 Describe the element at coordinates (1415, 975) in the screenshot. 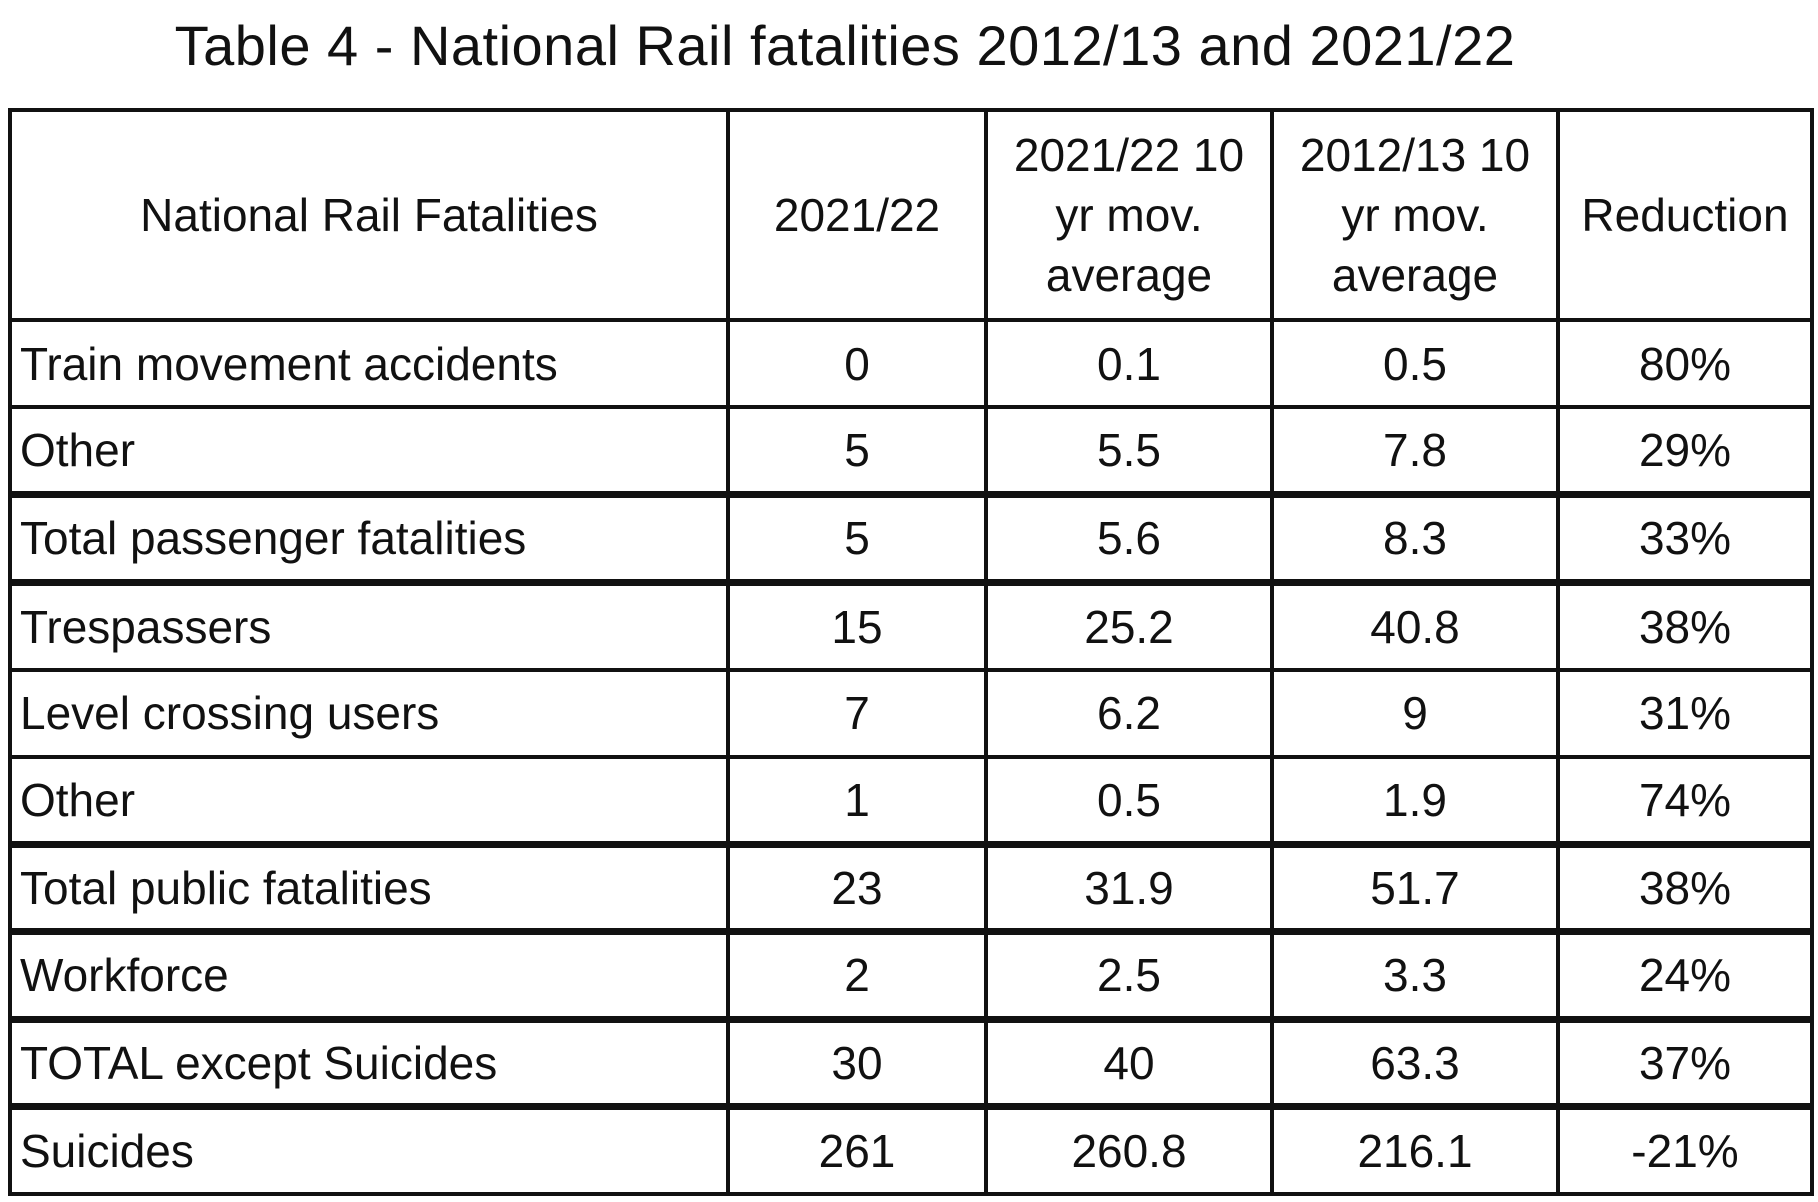

I see `cell-value-2012-13-avg: 3.3` at that location.